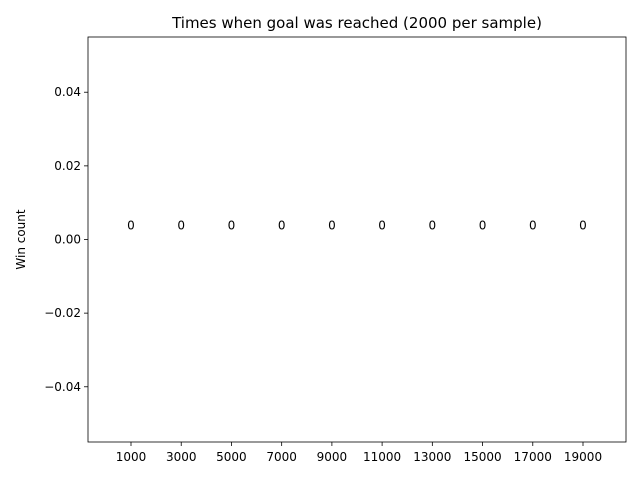 The image size is (640, 480). I want to click on x-tick-label: 15000, so click(482, 457).